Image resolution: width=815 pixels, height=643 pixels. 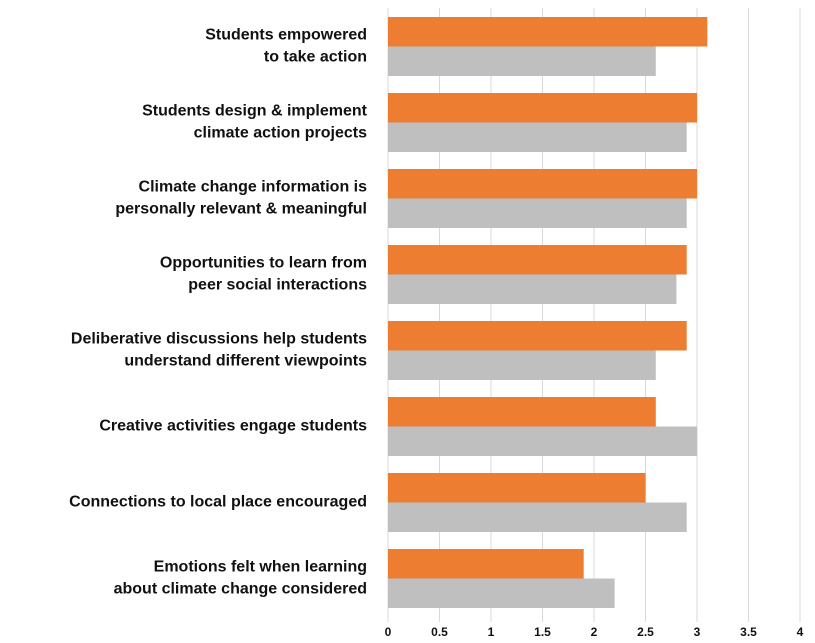 I want to click on category-label: personally relevant & meaningful, so click(x=241, y=209).